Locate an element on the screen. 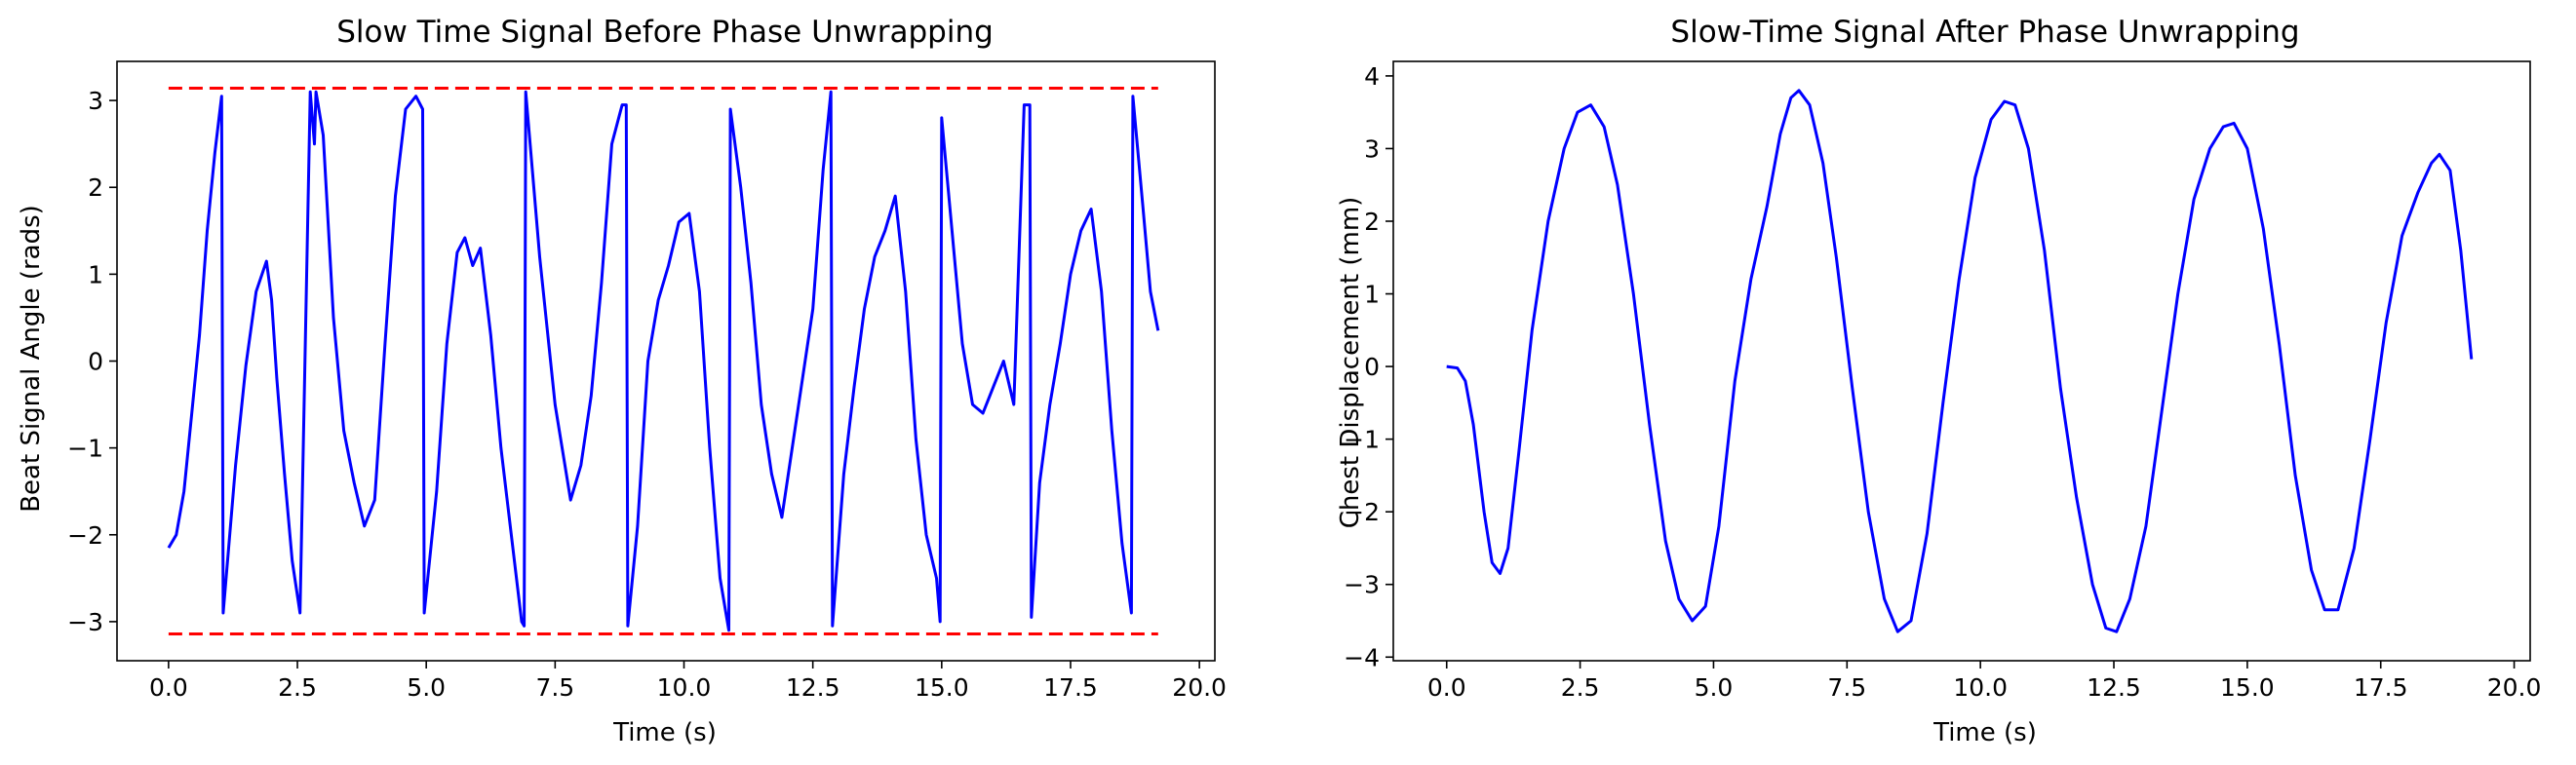  right-chart-x-tick-label: 2.5 is located at coordinates (1580, 687).